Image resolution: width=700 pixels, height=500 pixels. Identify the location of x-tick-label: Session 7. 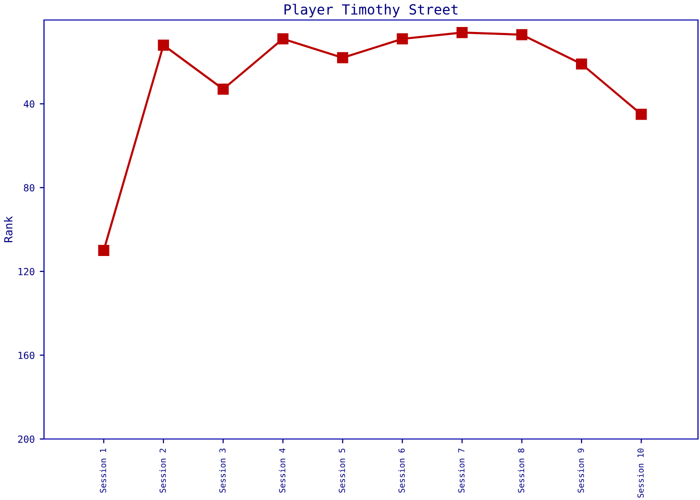
(461, 470).